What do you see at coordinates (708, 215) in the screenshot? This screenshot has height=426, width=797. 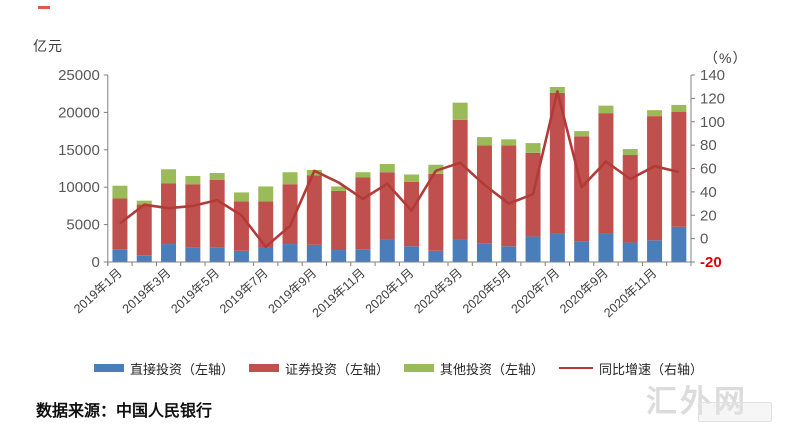 I see `right-axis-tick-label: 20` at bounding box center [708, 215].